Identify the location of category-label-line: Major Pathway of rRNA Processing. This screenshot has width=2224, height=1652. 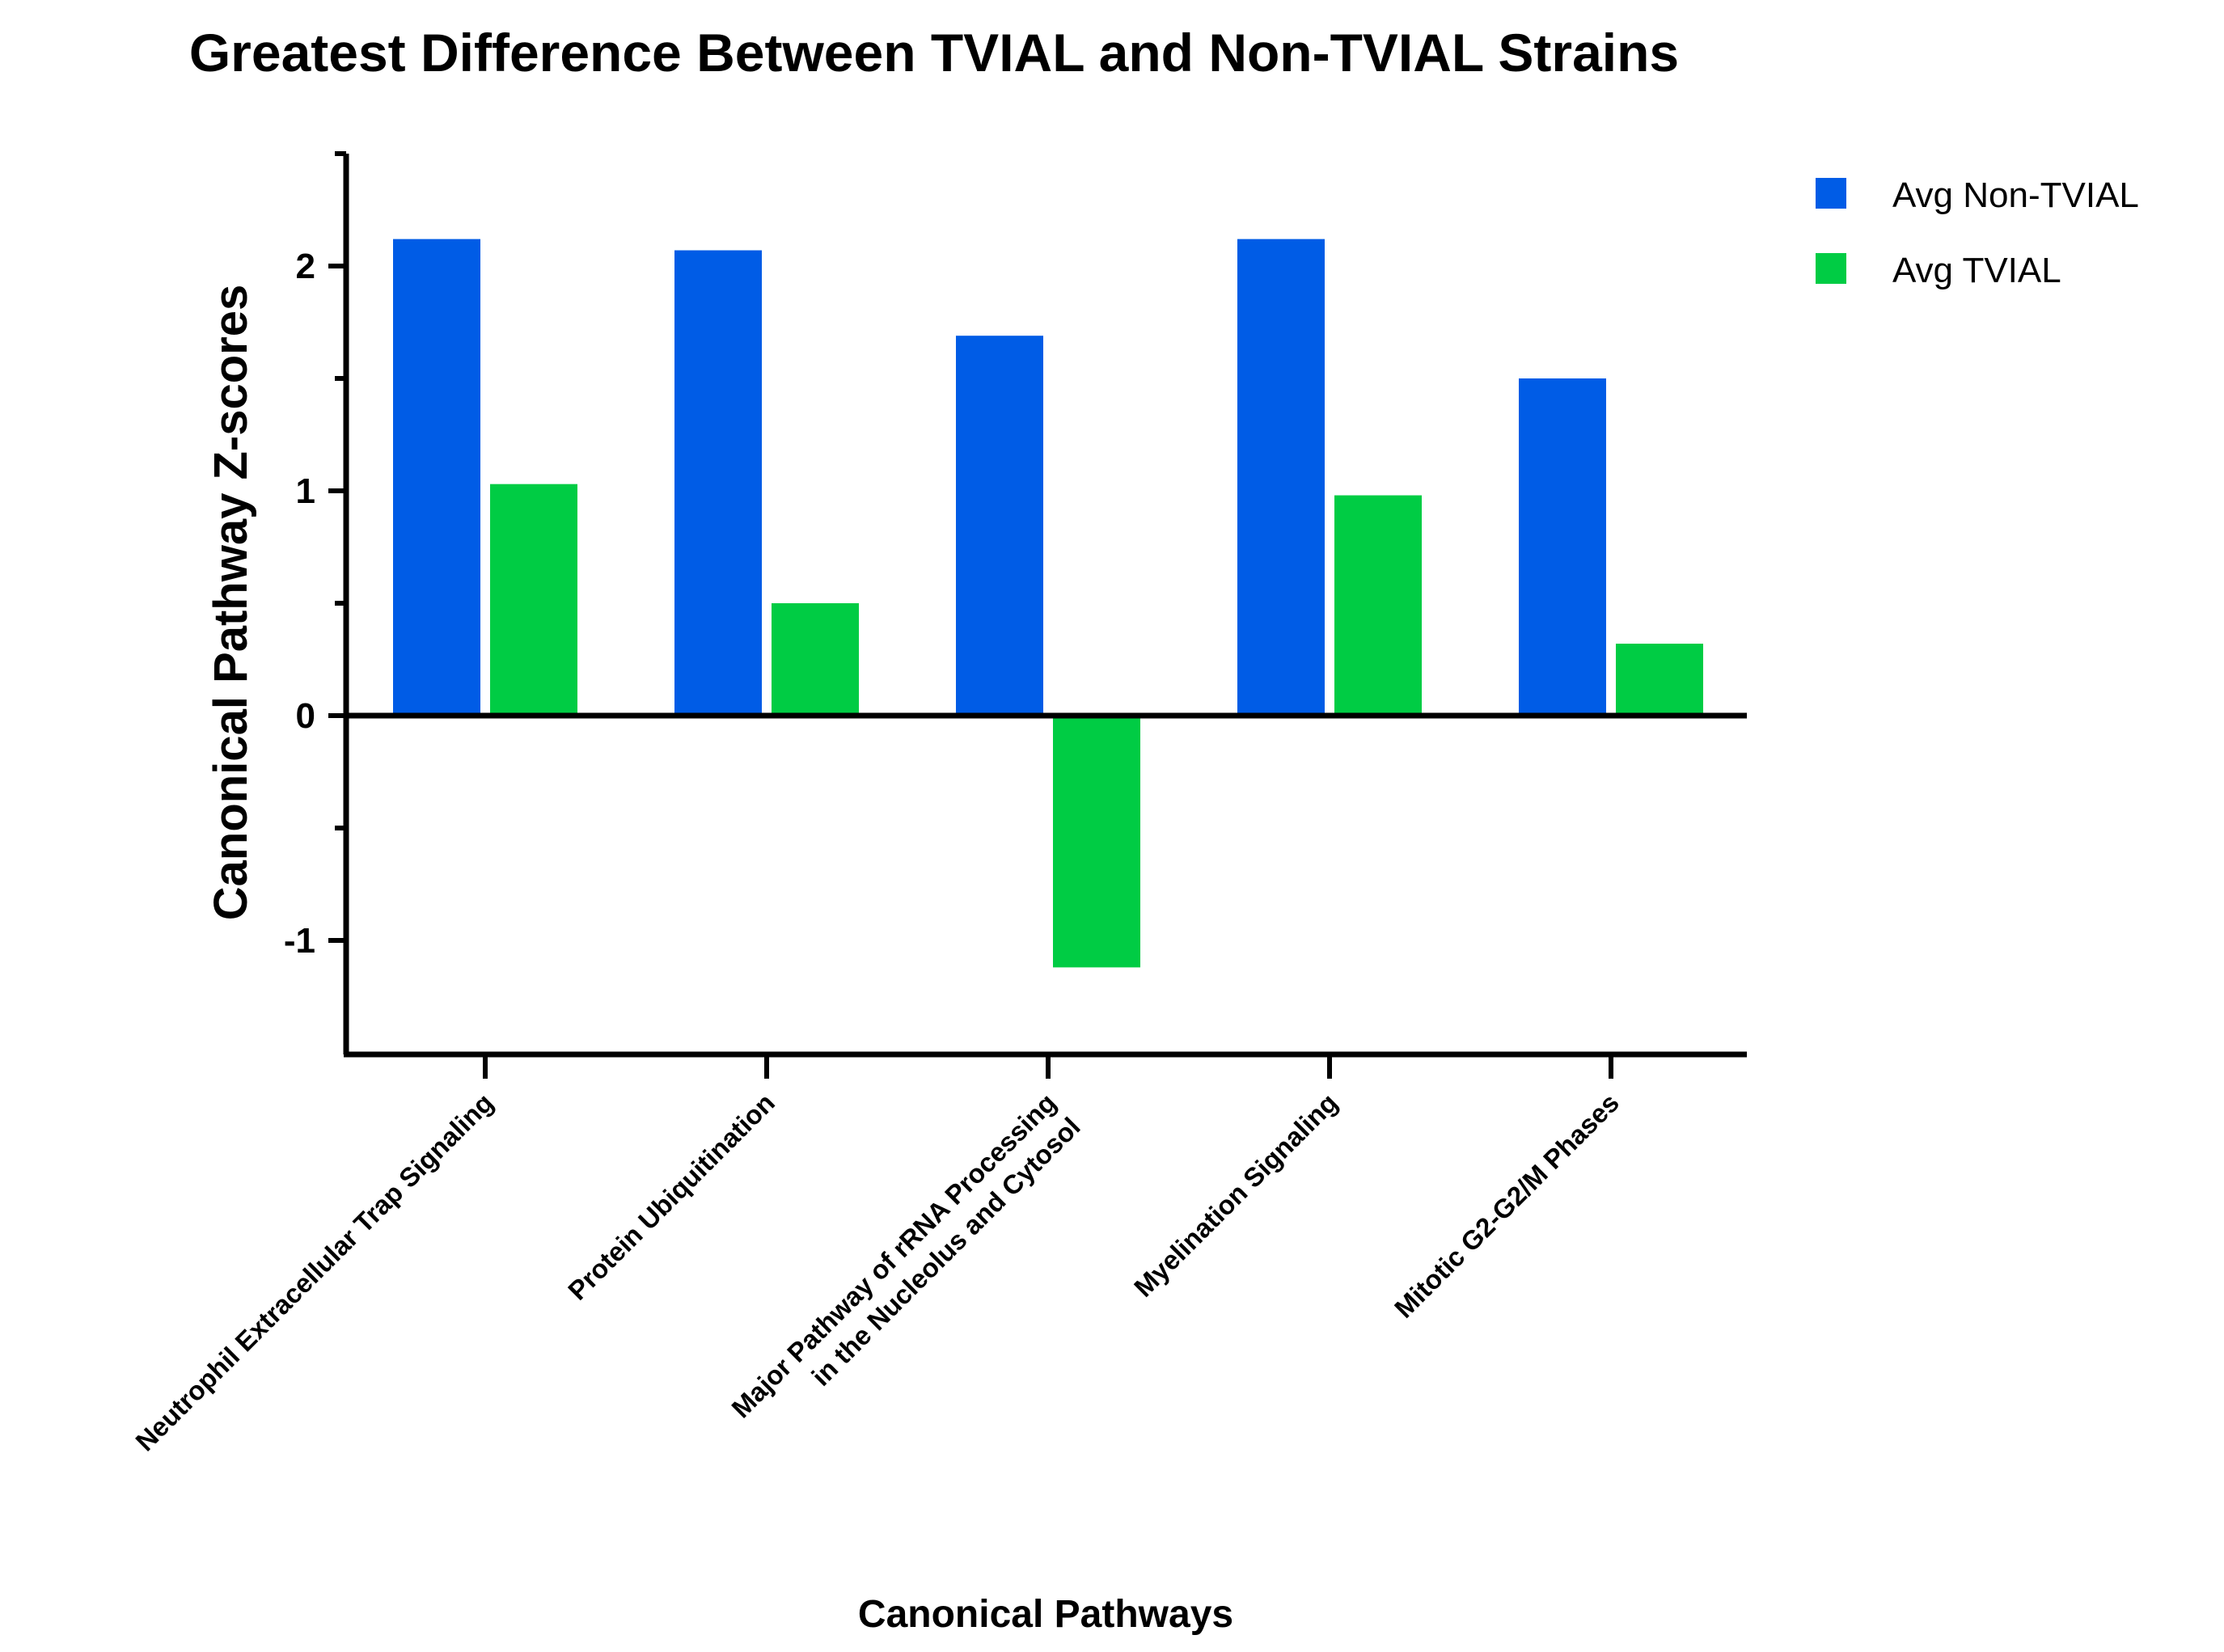
(893, 1256).